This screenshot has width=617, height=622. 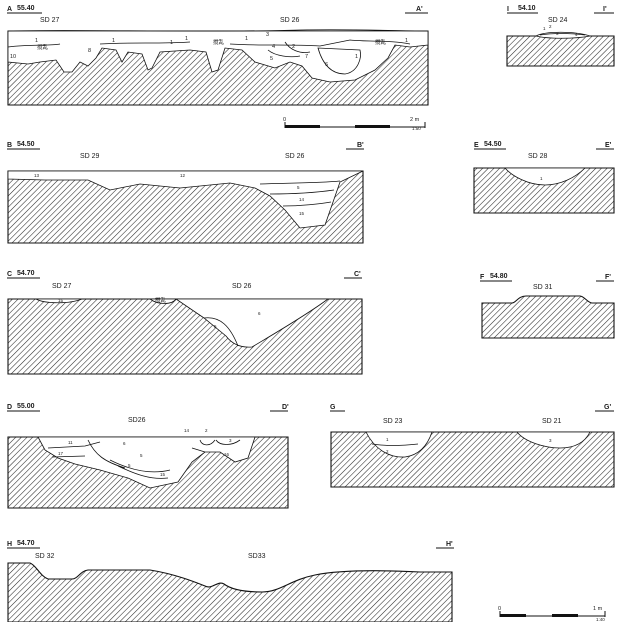 I want to click on section-B-fill, so click(x=185, y=199).